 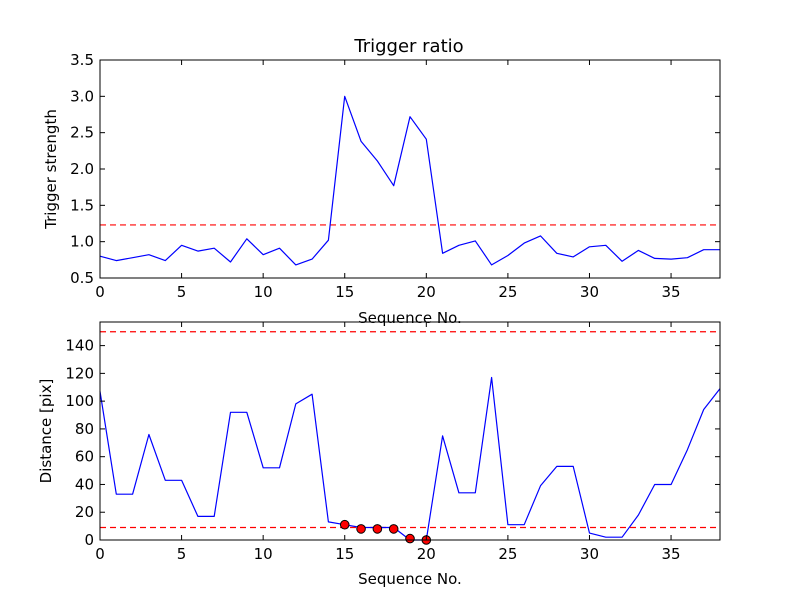 I want to click on y-tick-label: 120, so click(x=79, y=373).